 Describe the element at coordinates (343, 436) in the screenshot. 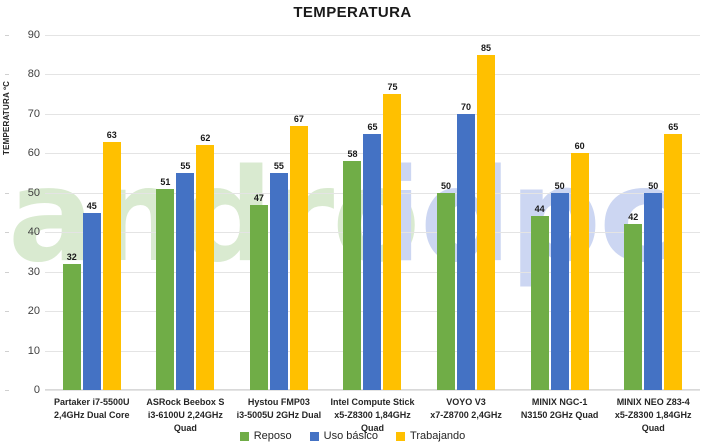

I see `legend-item-uso-básico: Uso básico` at that location.